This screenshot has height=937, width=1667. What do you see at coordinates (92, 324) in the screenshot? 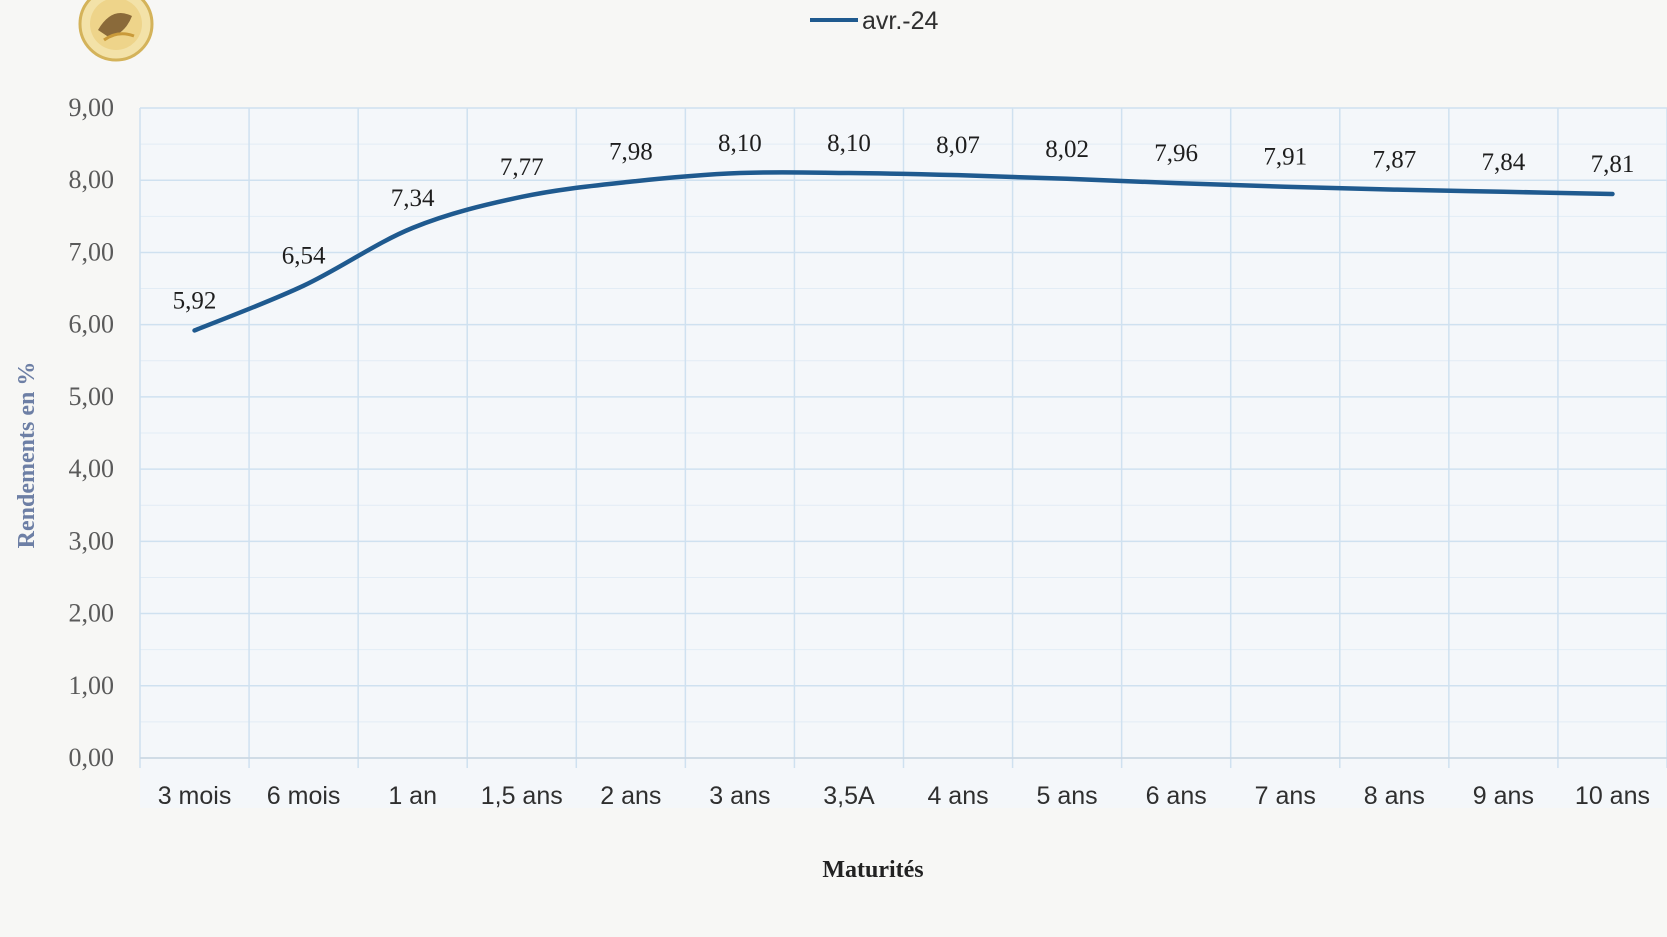
I see `y-tick-label: 6,00` at bounding box center [92, 324].